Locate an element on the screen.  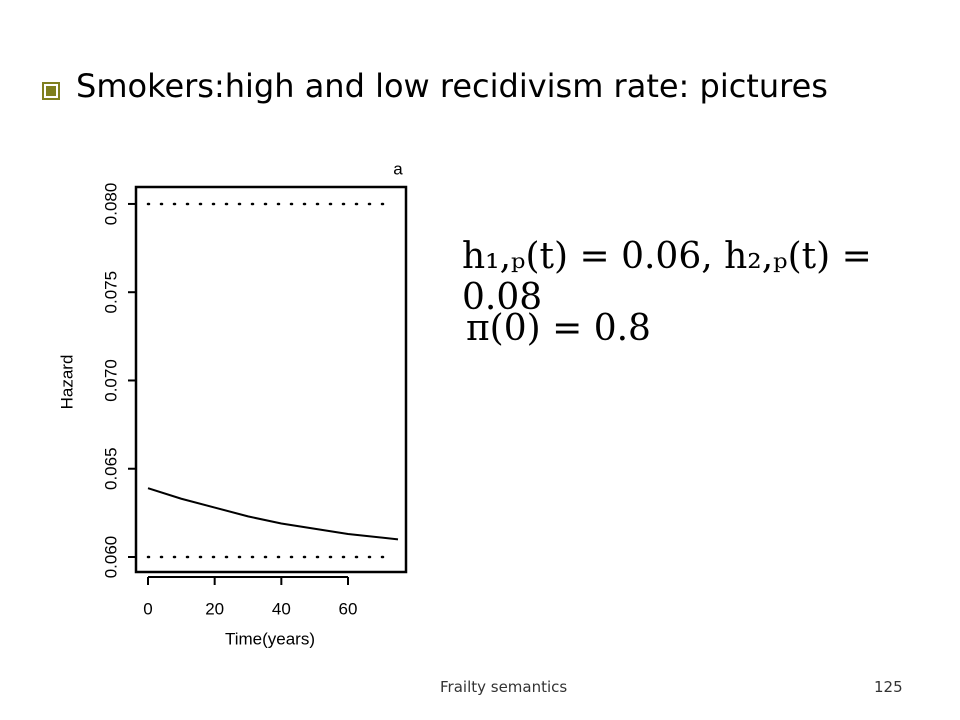
equation: π(0) = 0.8 is located at coordinates (558, 328).